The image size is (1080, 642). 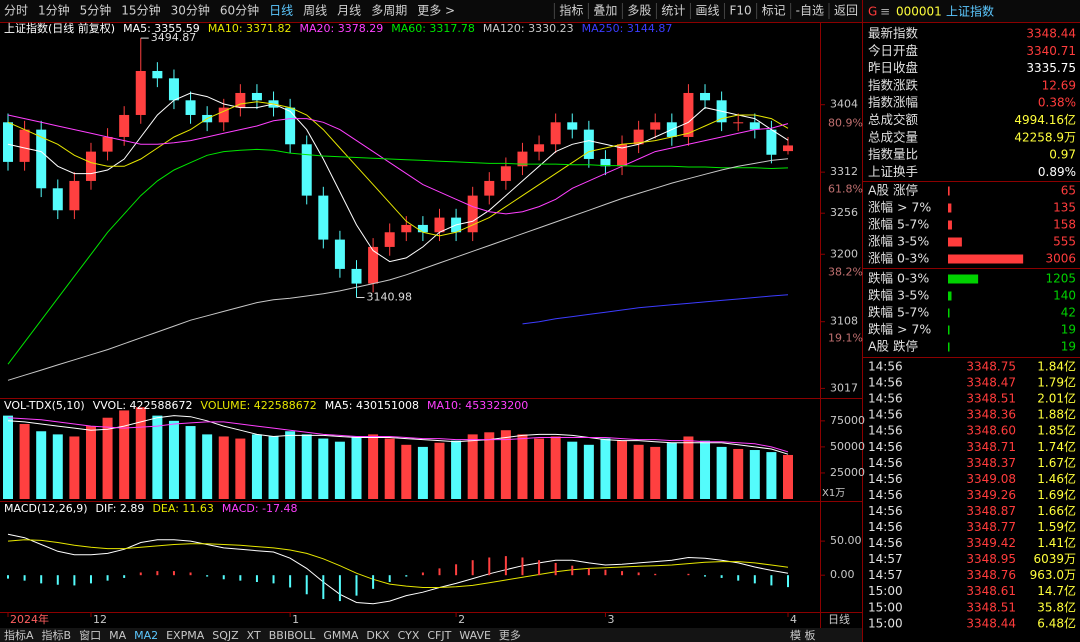 What do you see at coordinates (639, 11) in the screenshot?
I see `tool-button: 多股` at bounding box center [639, 11].